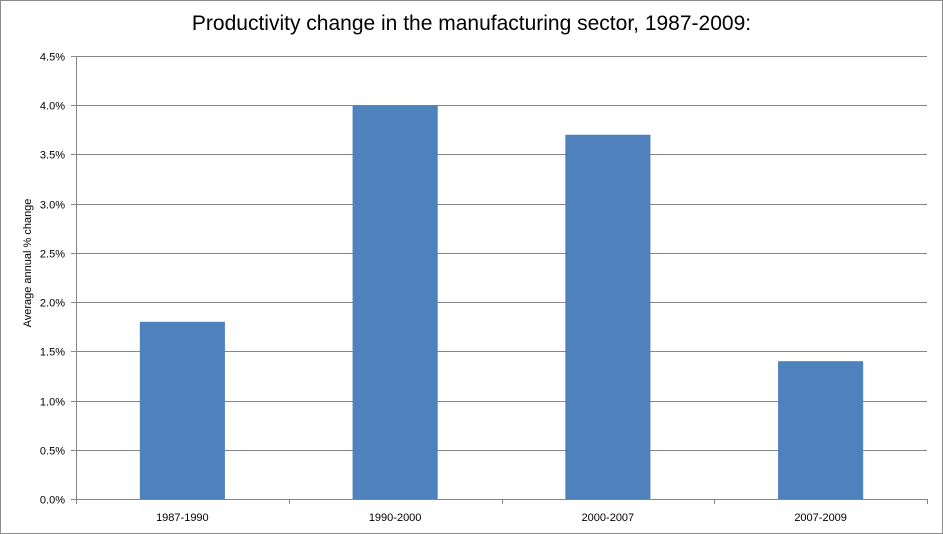 This screenshot has height=534, width=943. Describe the element at coordinates (52, 304) in the screenshot. I see `y-tick-label: 2.0%` at that location.